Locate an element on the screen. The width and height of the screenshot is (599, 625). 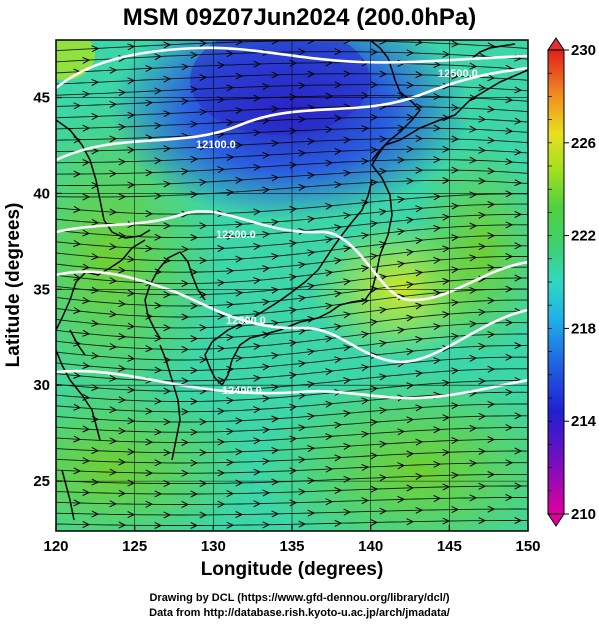
contour-label: 12500.0 is located at coordinates (458, 74).